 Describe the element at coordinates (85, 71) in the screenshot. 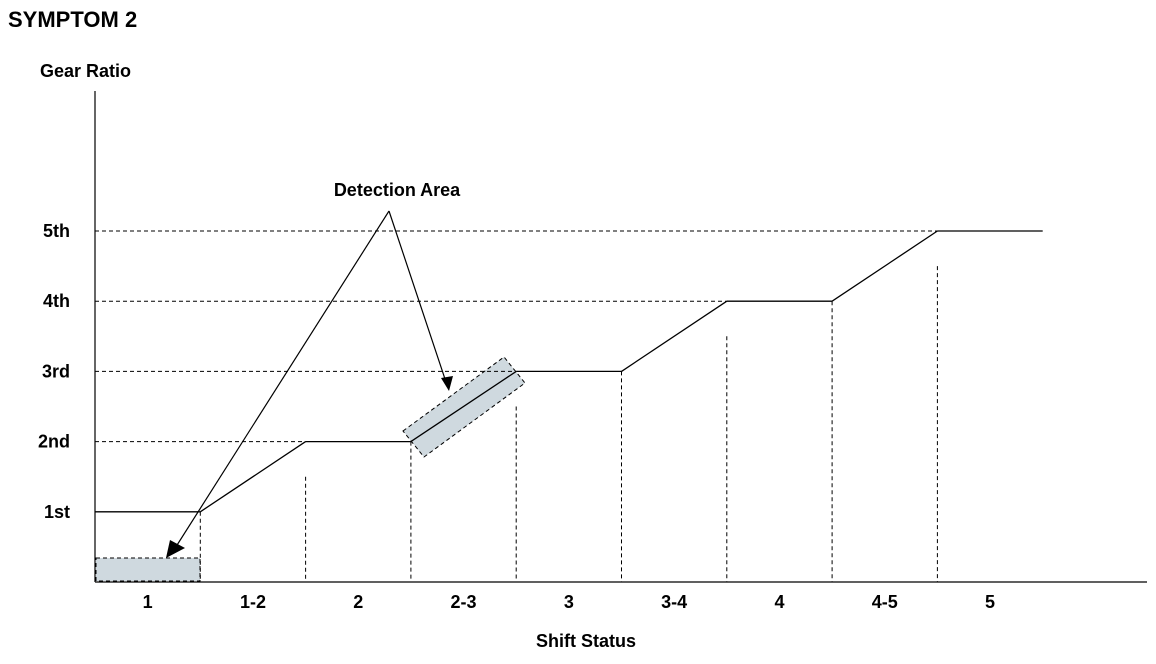

I see `y-axis-title: Gear Ratio` at that location.